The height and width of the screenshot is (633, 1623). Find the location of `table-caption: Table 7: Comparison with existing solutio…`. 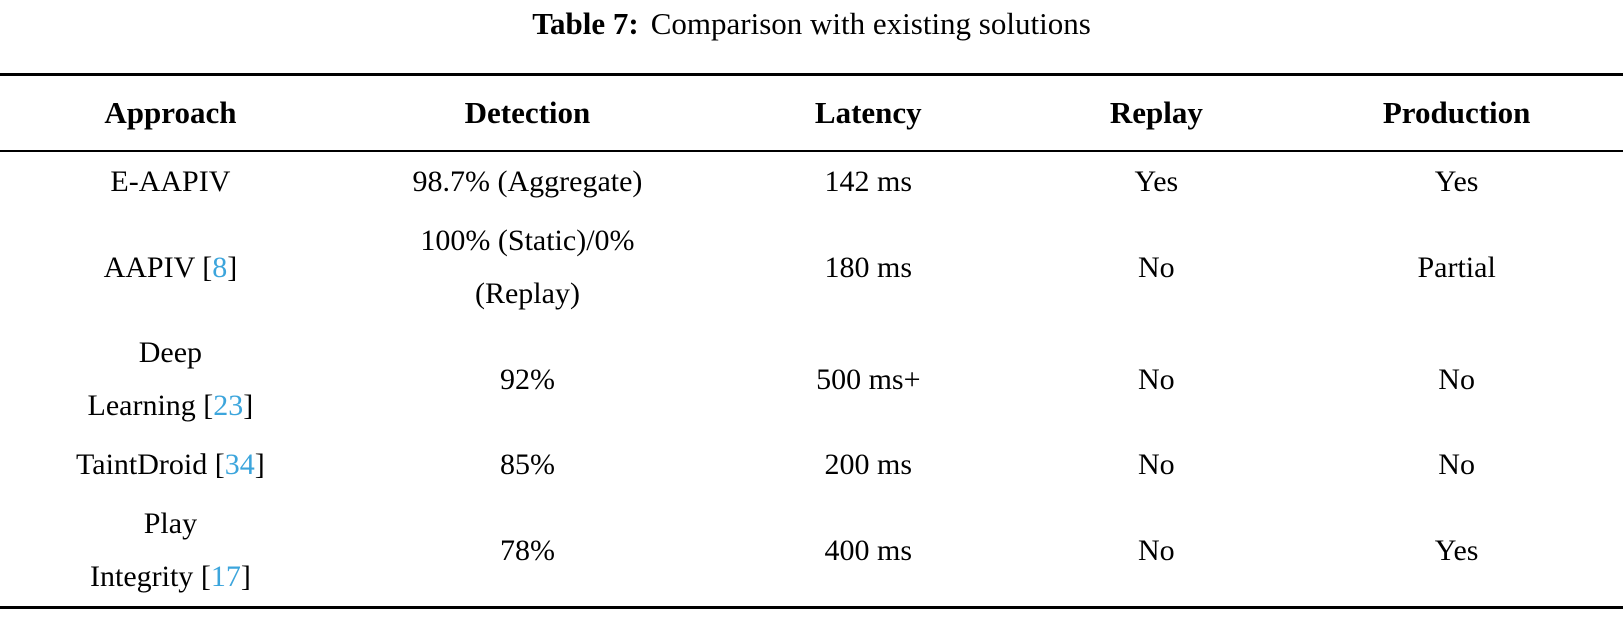

table-caption: Table 7: Comparison with existing solutio… is located at coordinates (811, 22).